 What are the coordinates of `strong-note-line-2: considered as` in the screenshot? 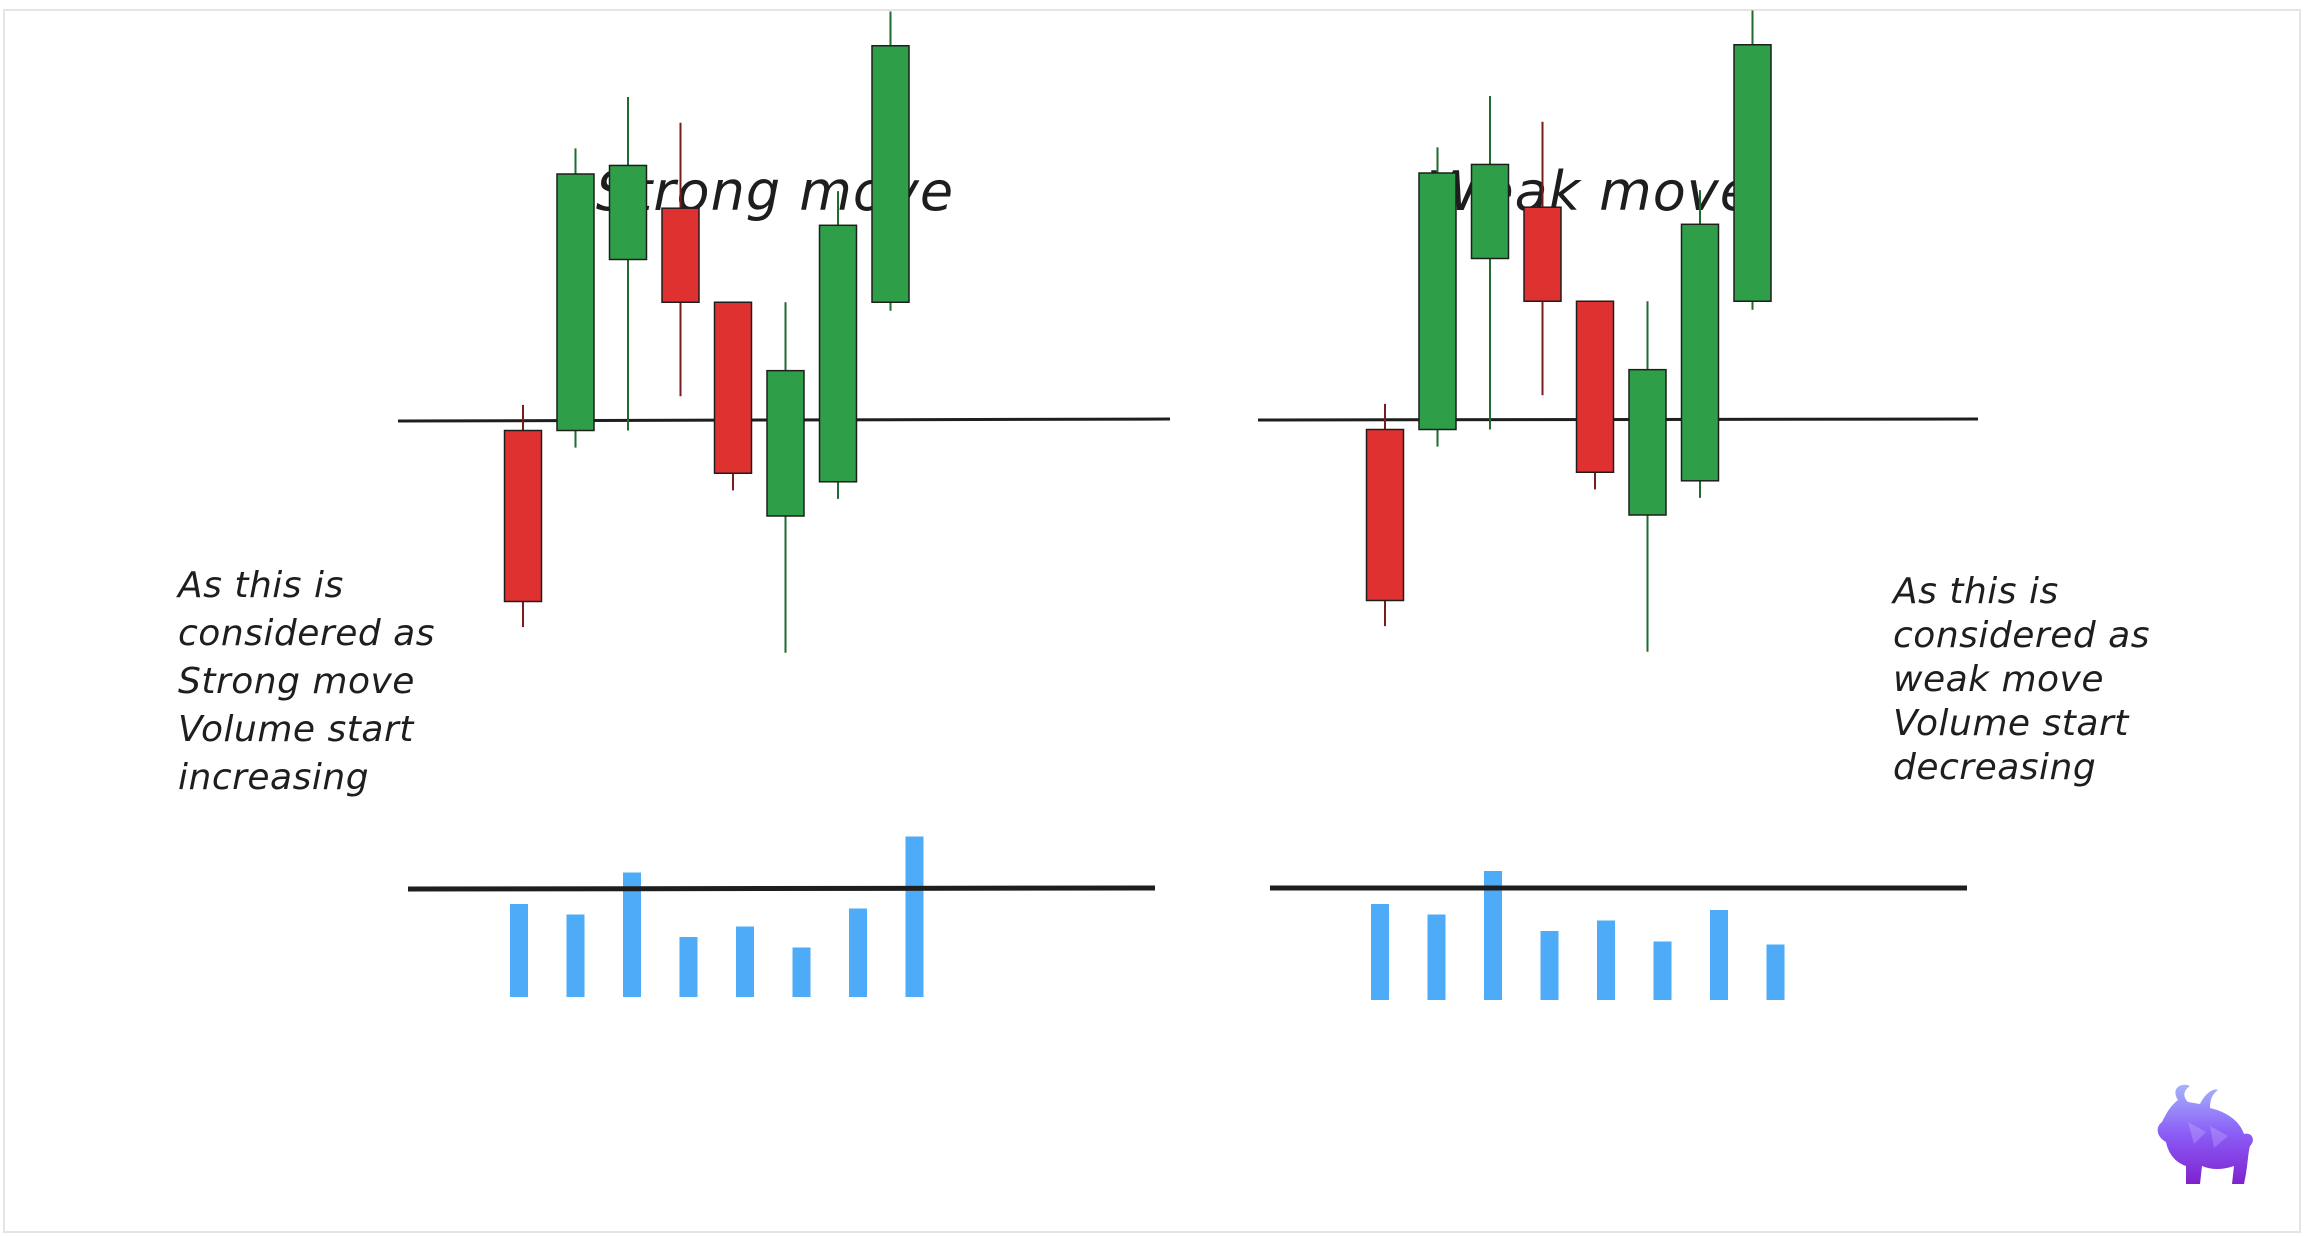 It's located at (306, 633).